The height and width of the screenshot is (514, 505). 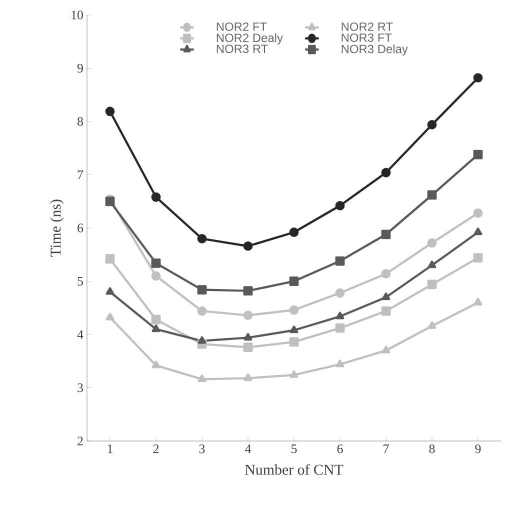 What do you see at coordinates (80, 334) in the screenshot?
I see `y-tick-label: 4` at bounding box center [80, 334].